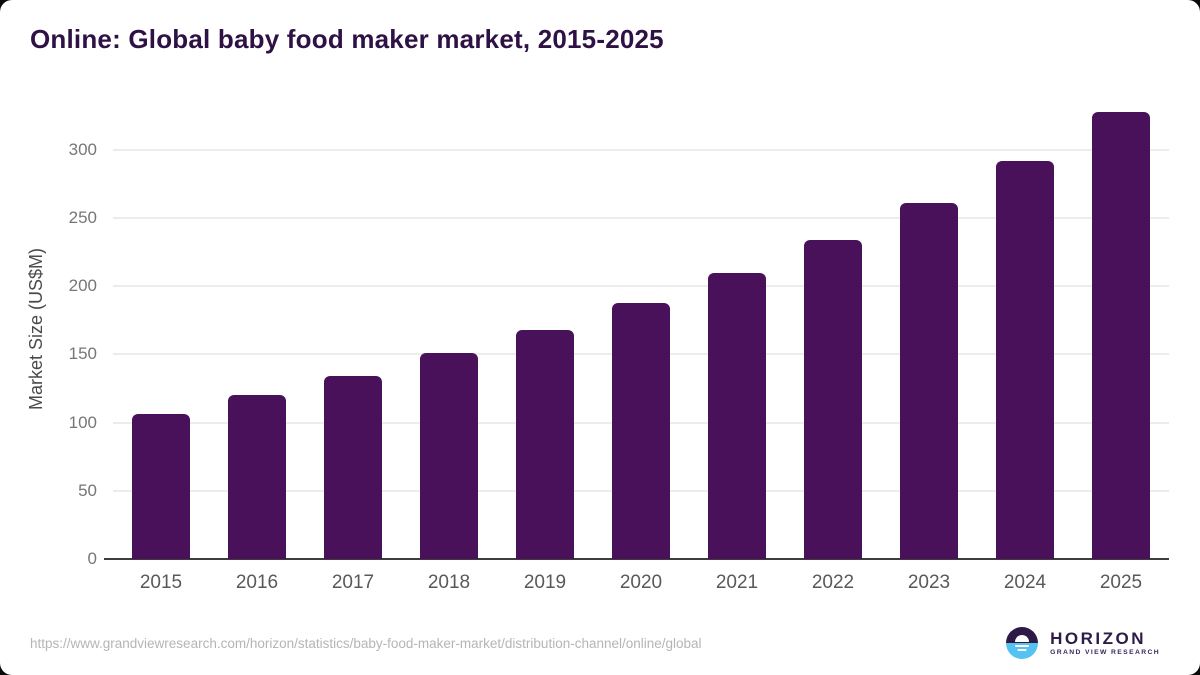  What do you see at coordinates (257, 582) in the screenshot?
I see `x-label-2016: 2016` at bounding box center [257, 582].